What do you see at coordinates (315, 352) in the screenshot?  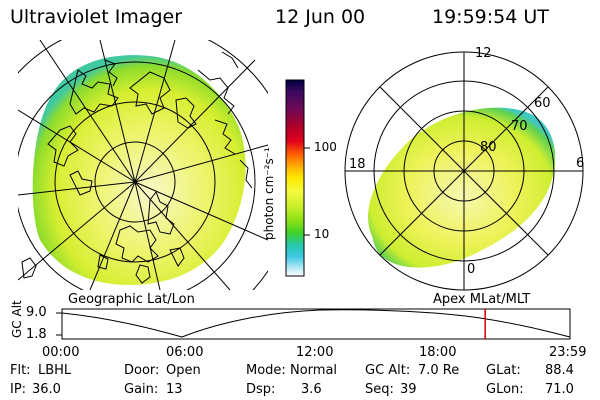 I see `timeline-xtick-1200: 12:00` at bounding box center [315, 352].